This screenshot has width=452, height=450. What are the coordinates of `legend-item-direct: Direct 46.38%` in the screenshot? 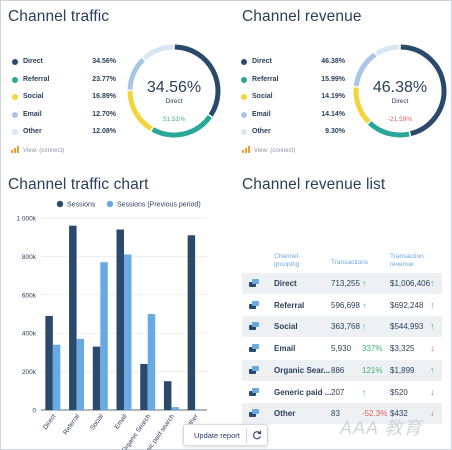 It's located at (293, 63).